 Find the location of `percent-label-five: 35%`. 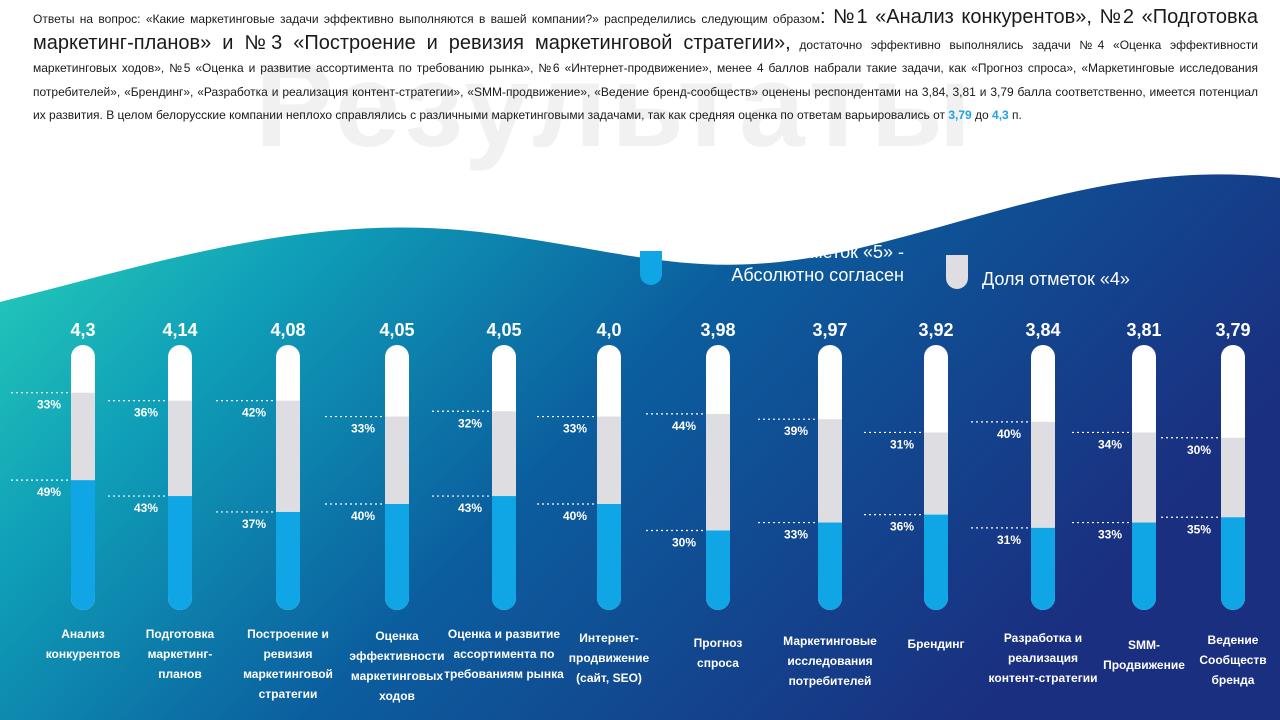

percent-label-five: 35% is located at coordinates (1199, 529).